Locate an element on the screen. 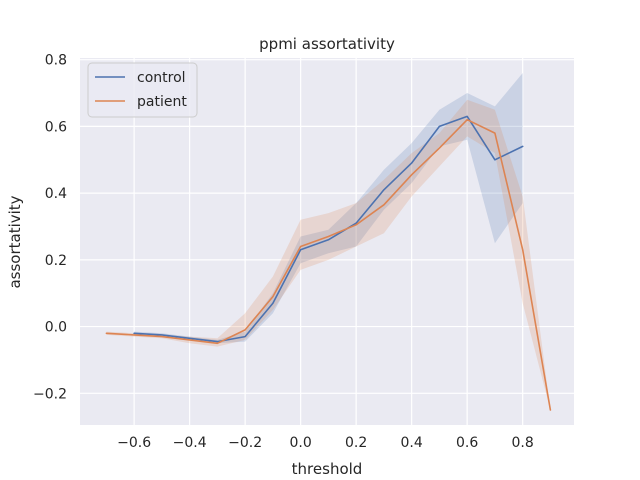 This screenshot has height=480, width=640. x-tick-label: 0.4 is located at coordinates (412, 443).